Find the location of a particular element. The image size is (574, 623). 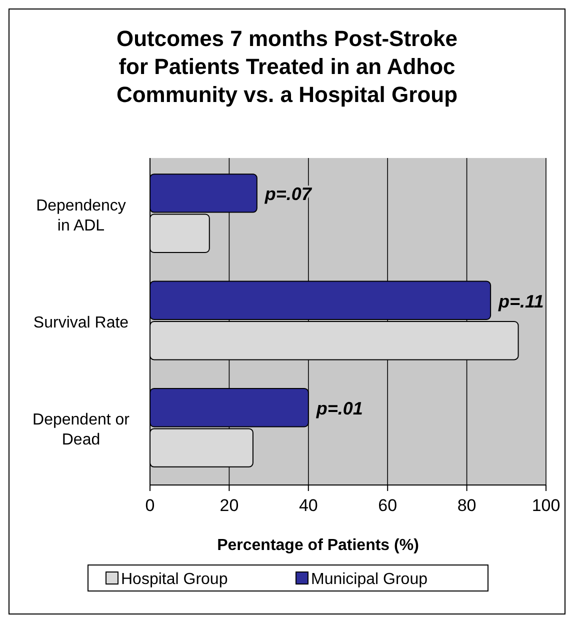

chart-title: Outcomes 7 months Post-Stroke for Patients Treated in an Adhoc Community vs. a Hospital Group is located at coordinates (287, 66).